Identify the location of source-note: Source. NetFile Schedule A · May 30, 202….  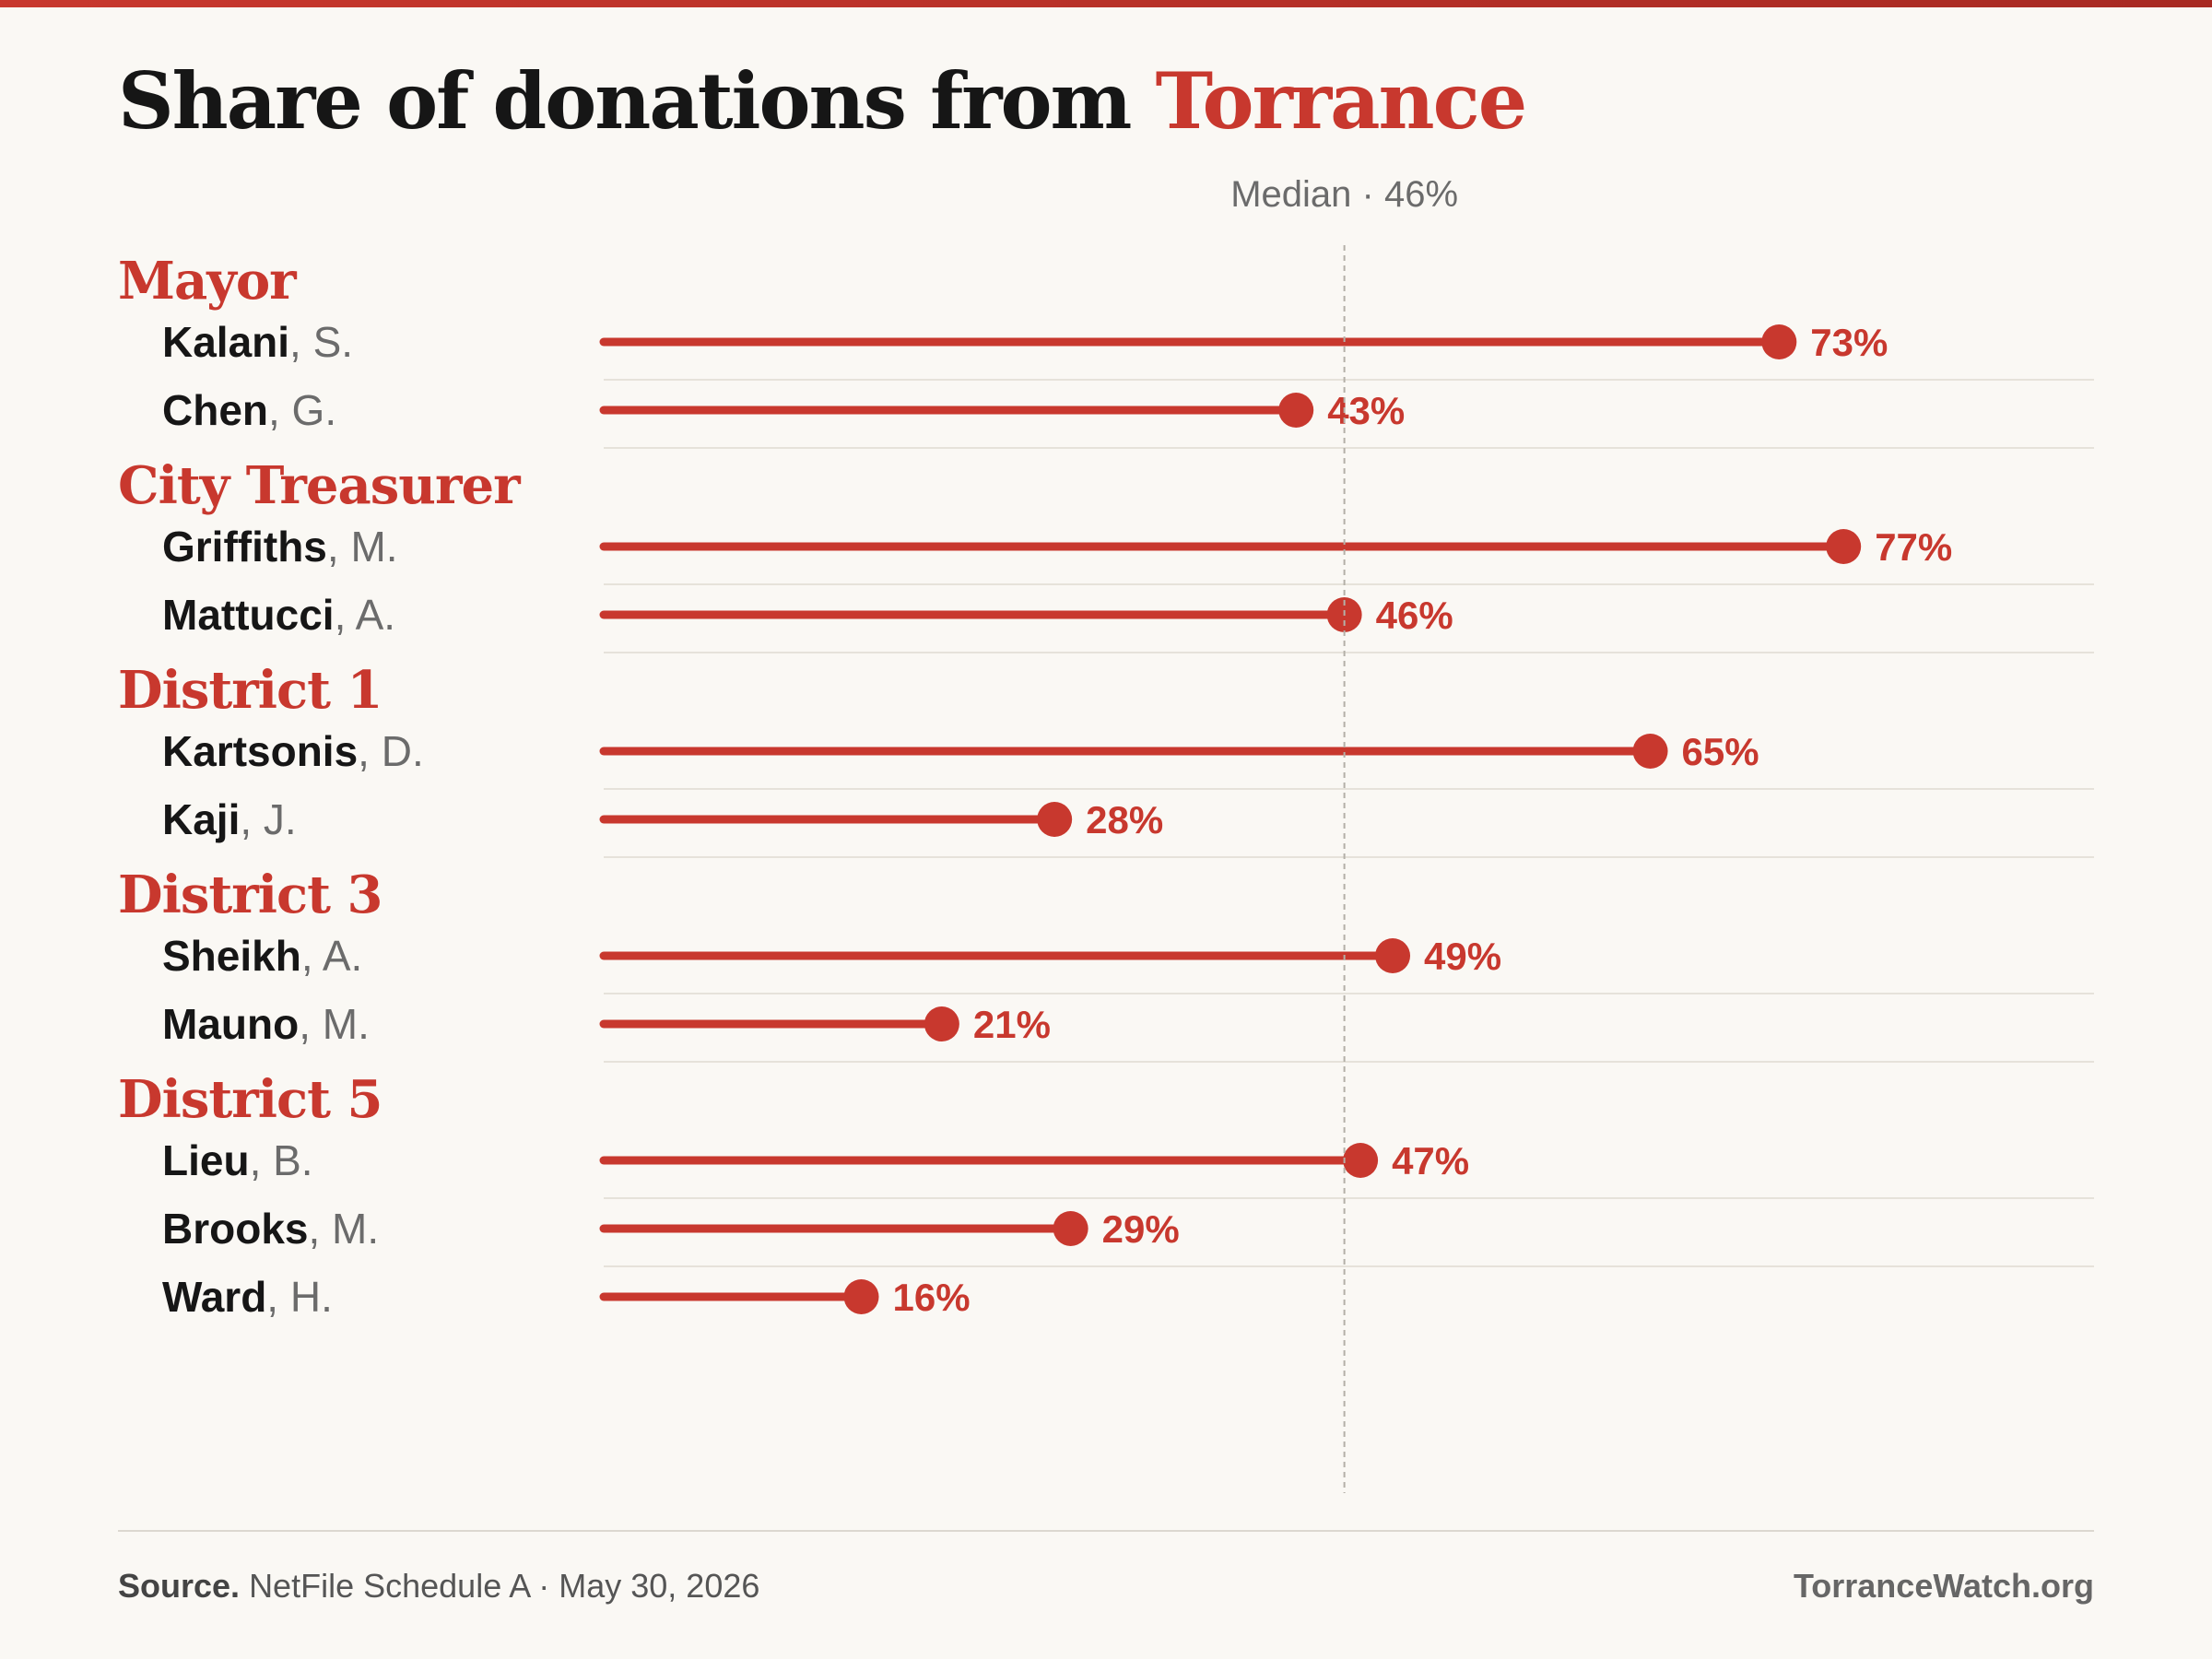
(438, 1586).